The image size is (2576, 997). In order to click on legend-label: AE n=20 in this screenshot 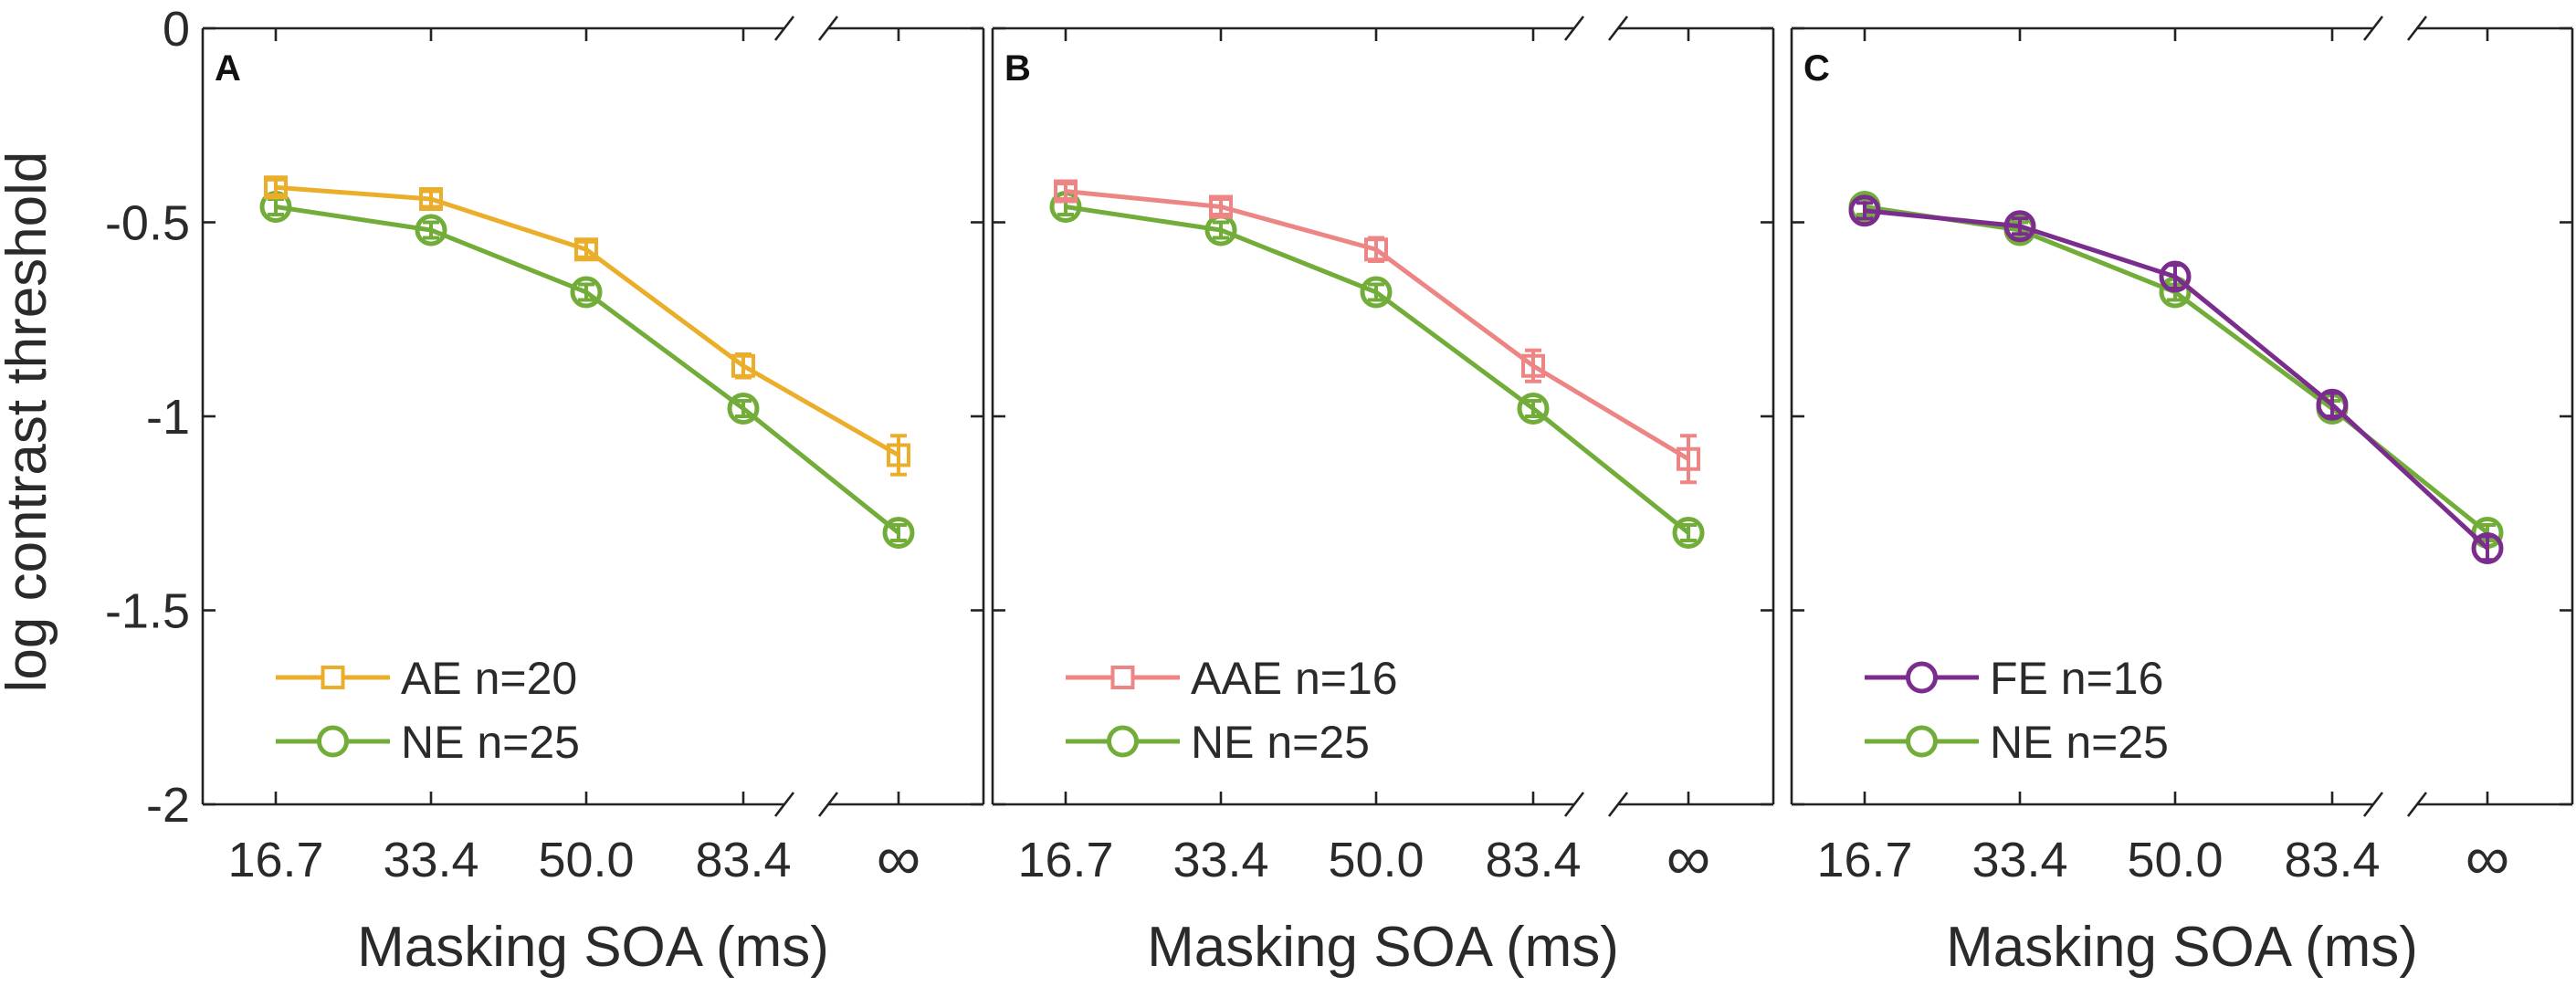, I will do `click(489, 678)`.